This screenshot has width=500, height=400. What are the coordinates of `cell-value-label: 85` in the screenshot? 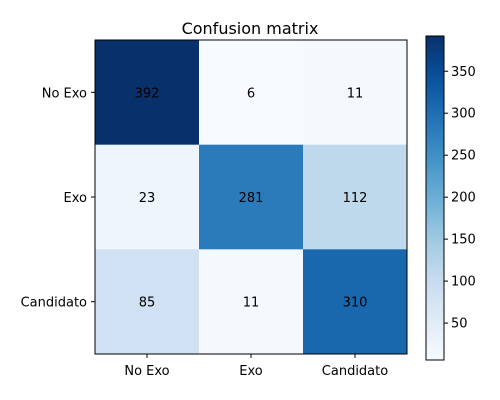 It's located at (147, 303).